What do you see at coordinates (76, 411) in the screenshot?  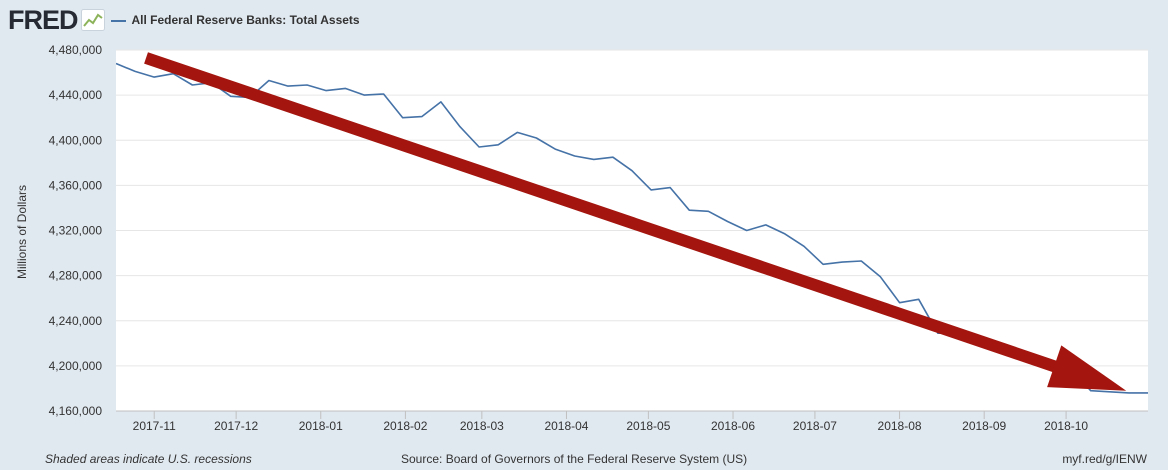 I see `y-tick-label: 4,160,000` at bounding box center [76, 411].